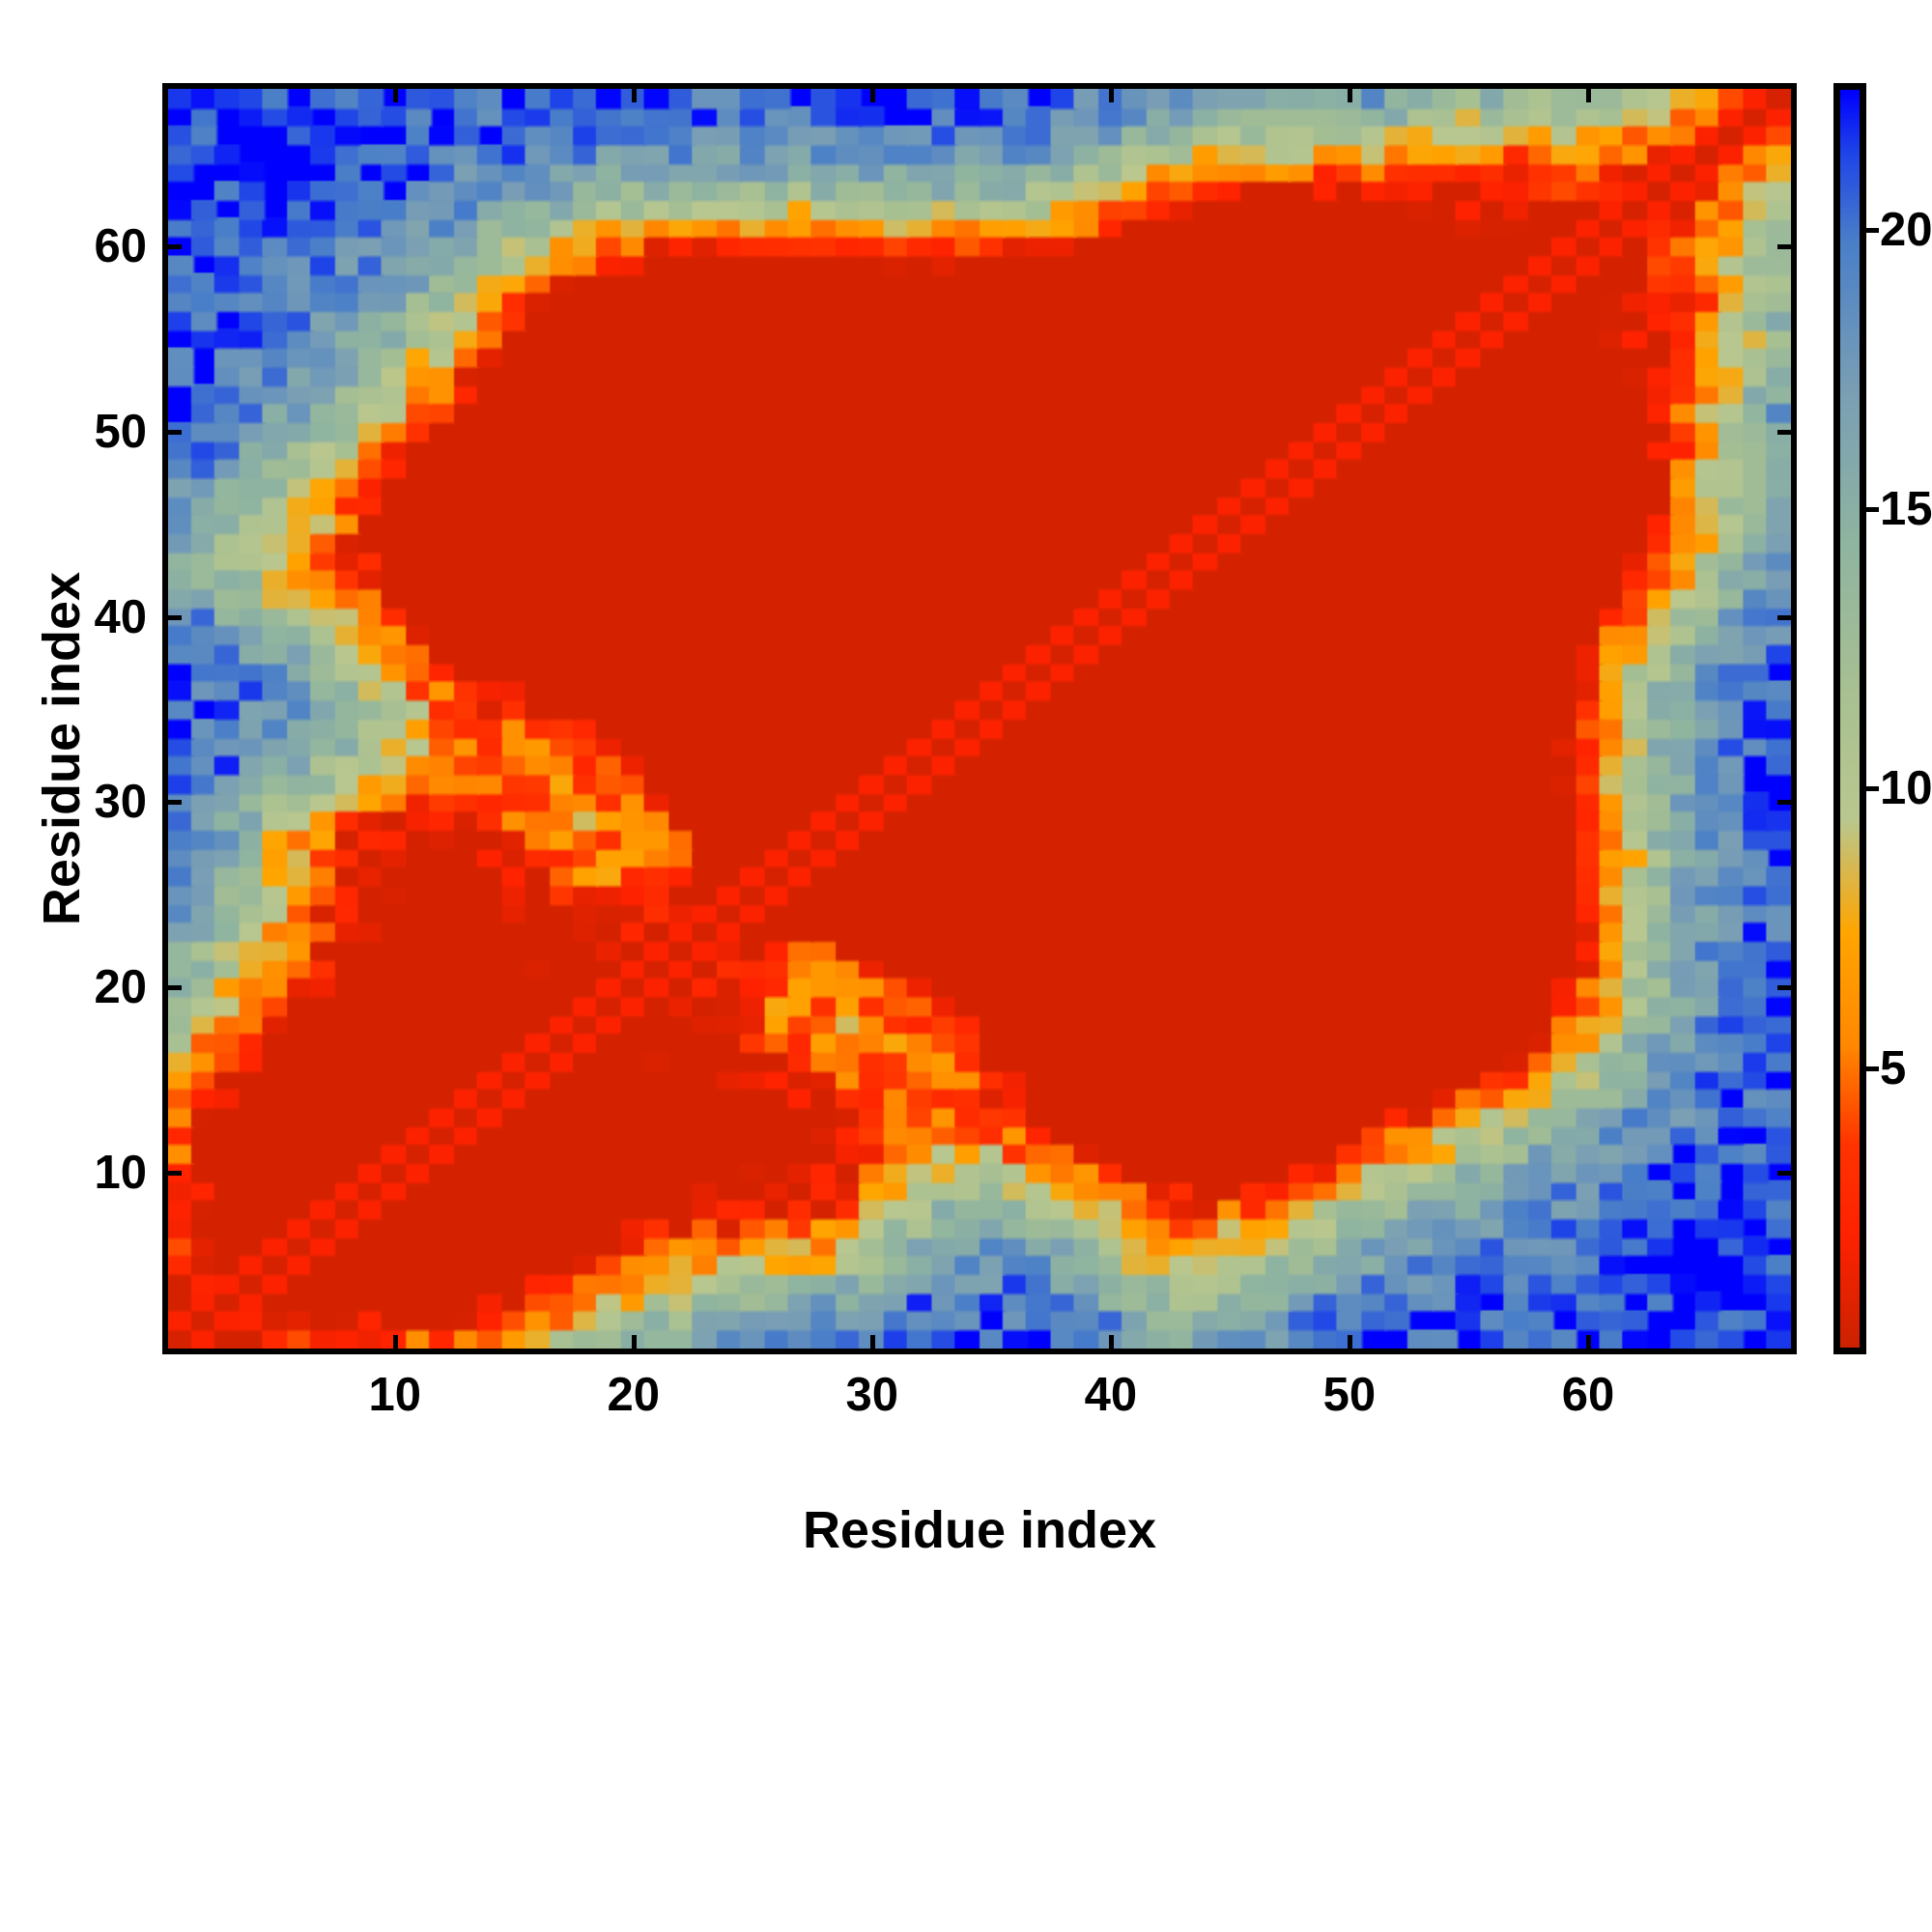 This screenshot has width=1932, height=1932. I want to click on x-axis-title: Residue index, so click(979, 1530).